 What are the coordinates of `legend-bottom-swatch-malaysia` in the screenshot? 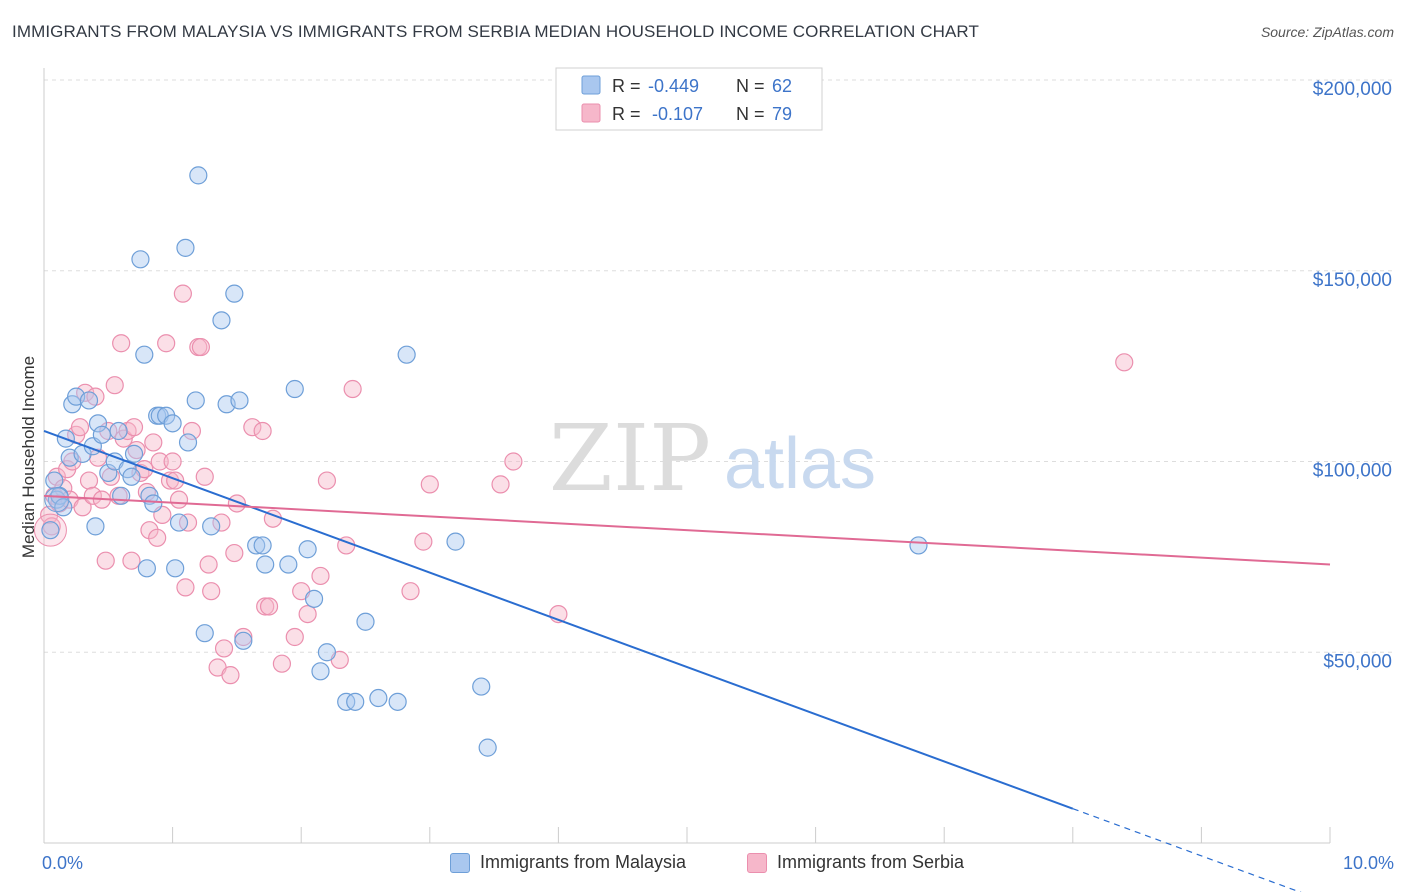 It's located at (460, 862).